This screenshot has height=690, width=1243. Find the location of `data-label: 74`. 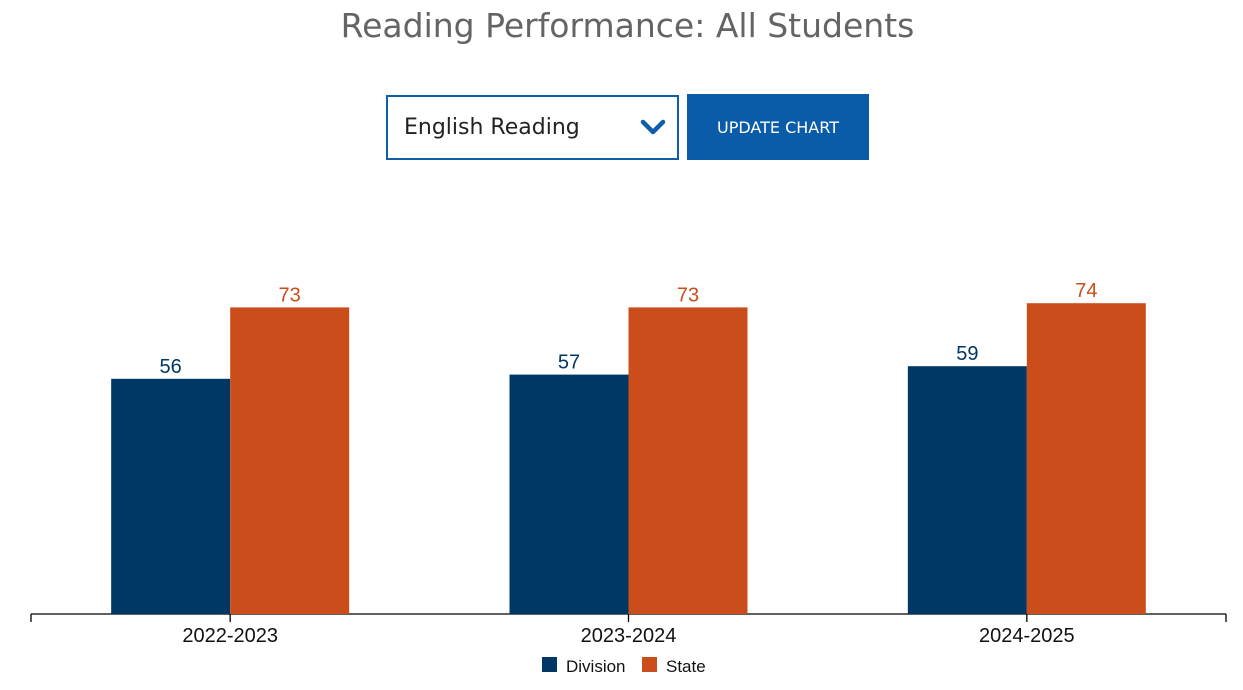

data-label: 74 is located at coordinates (1086, 291).